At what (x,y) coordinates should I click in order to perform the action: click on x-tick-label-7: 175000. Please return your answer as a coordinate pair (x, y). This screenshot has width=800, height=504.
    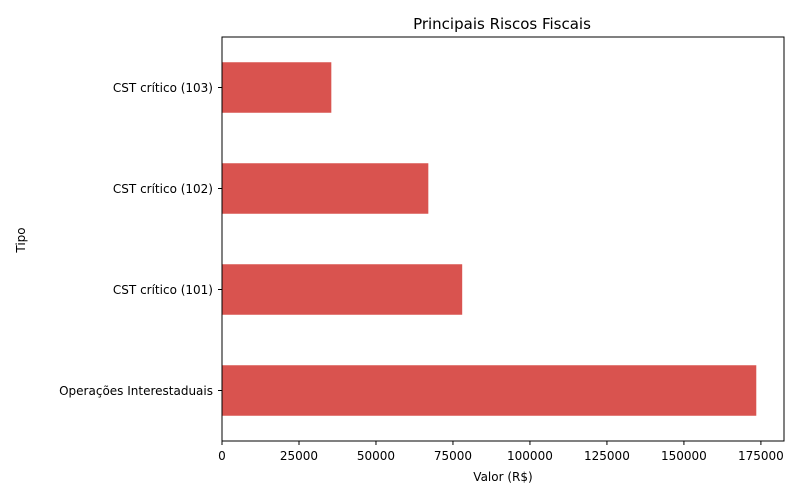
    Looking at the image, I should click on (761, 456).